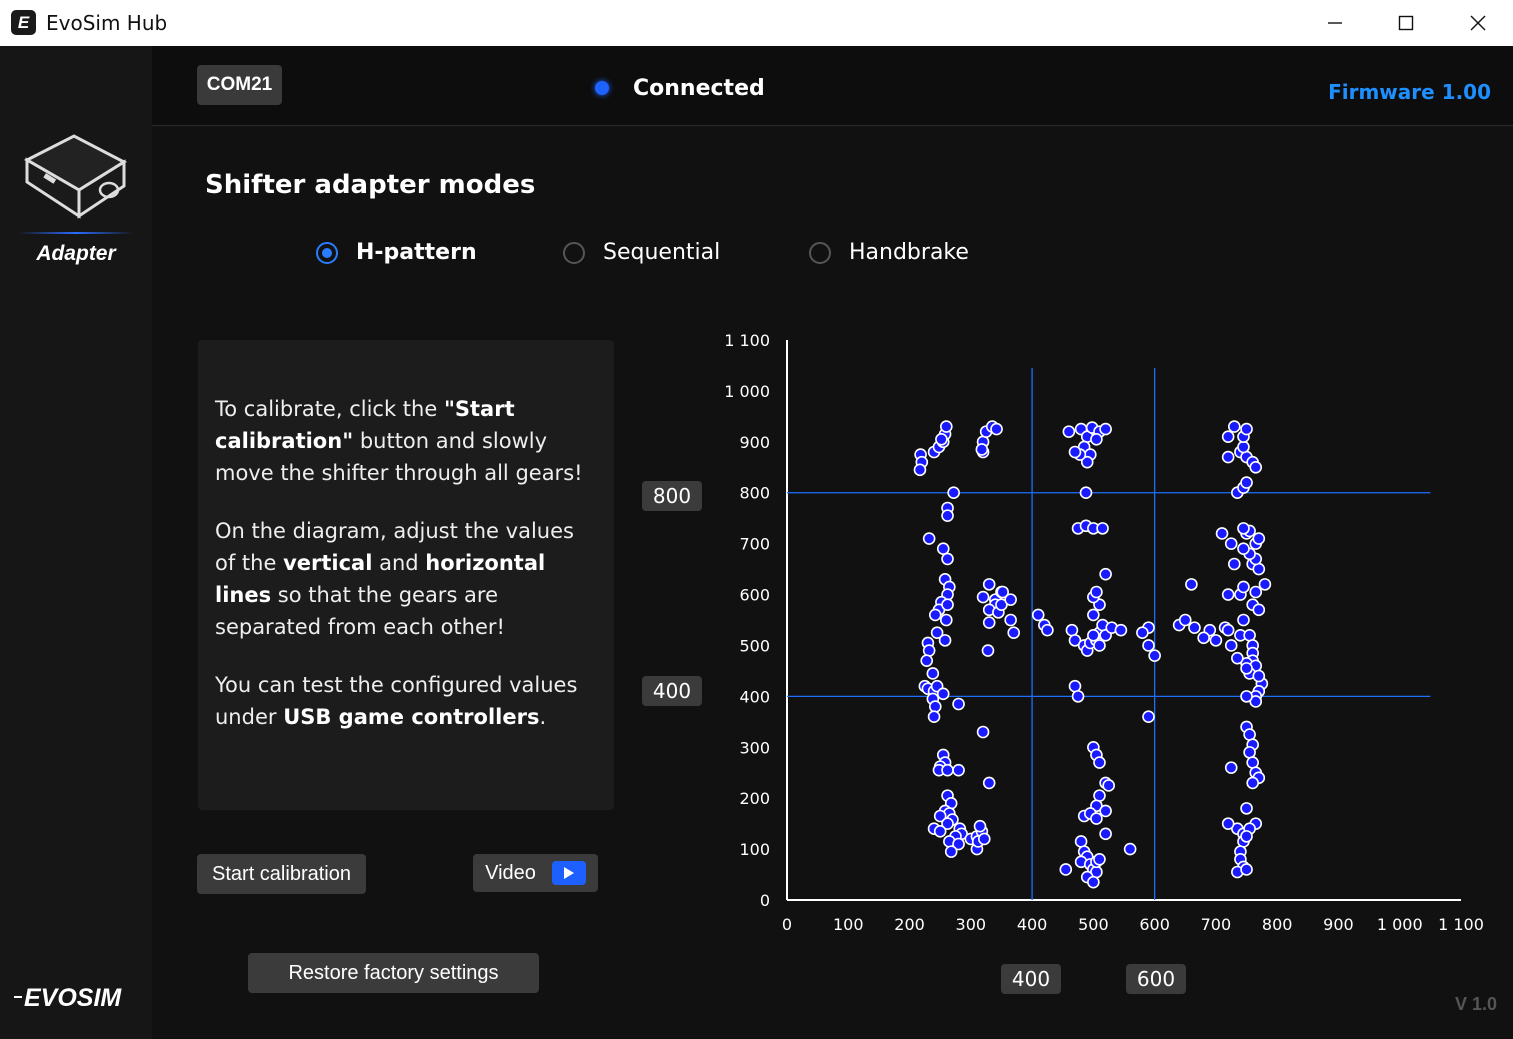 The image size is (1513, 1039). I want to click on maximize-button, so click(1406, 23).